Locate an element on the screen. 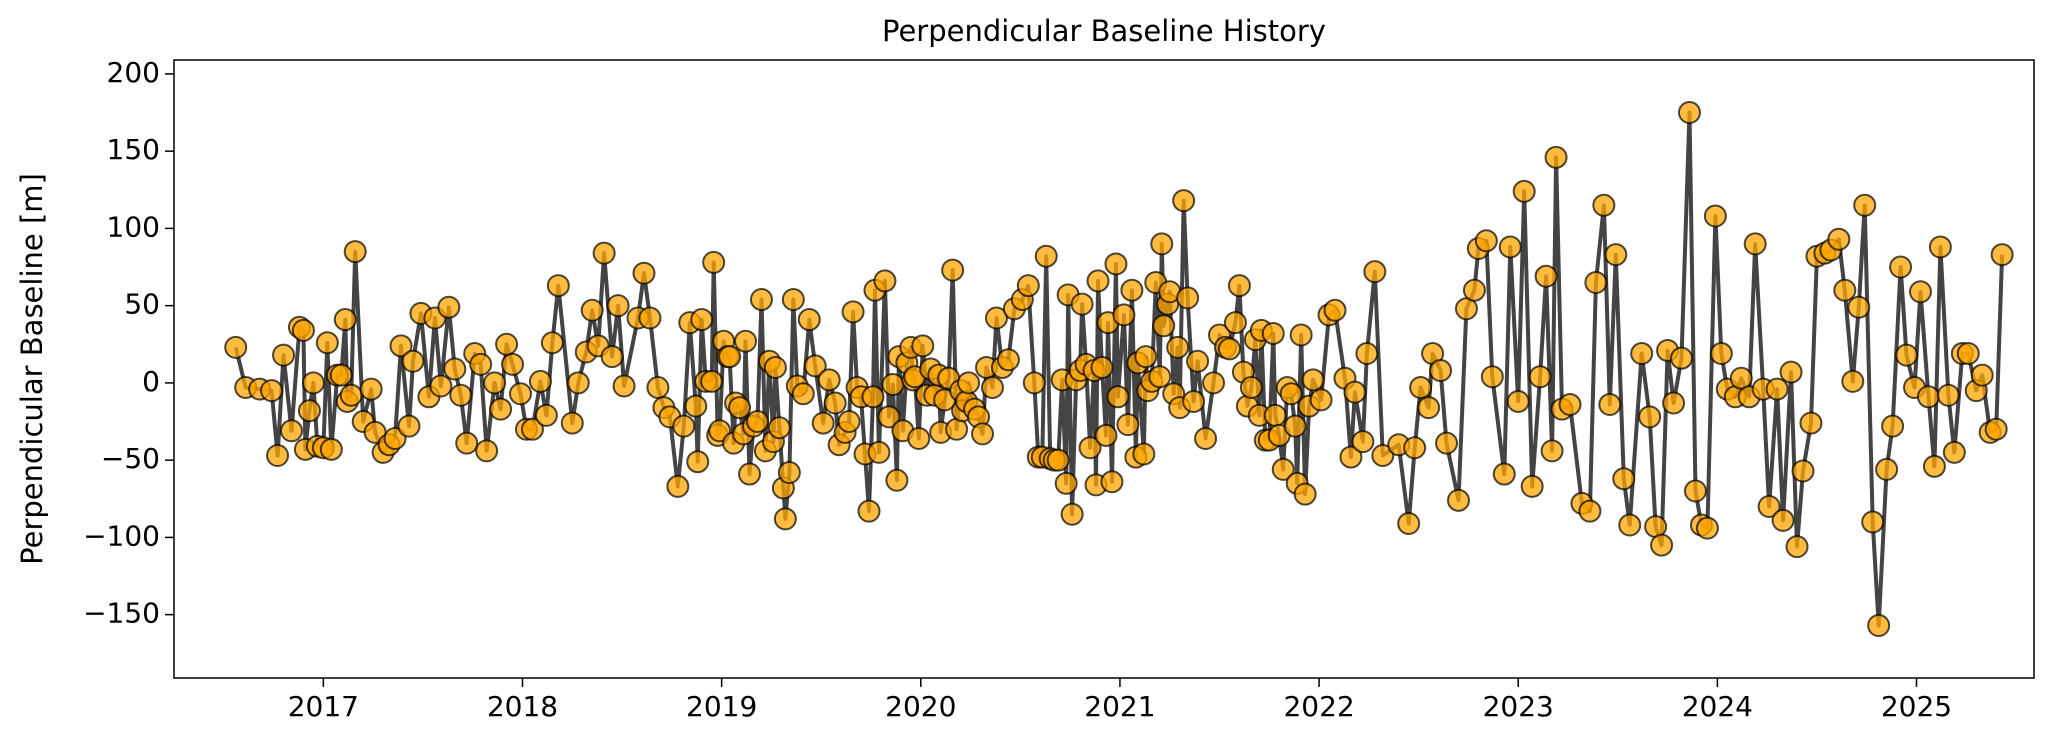 The width and height of the screenshot is (2055, 750). x-tick-label: 2020 is located at coordinates (920, 706).